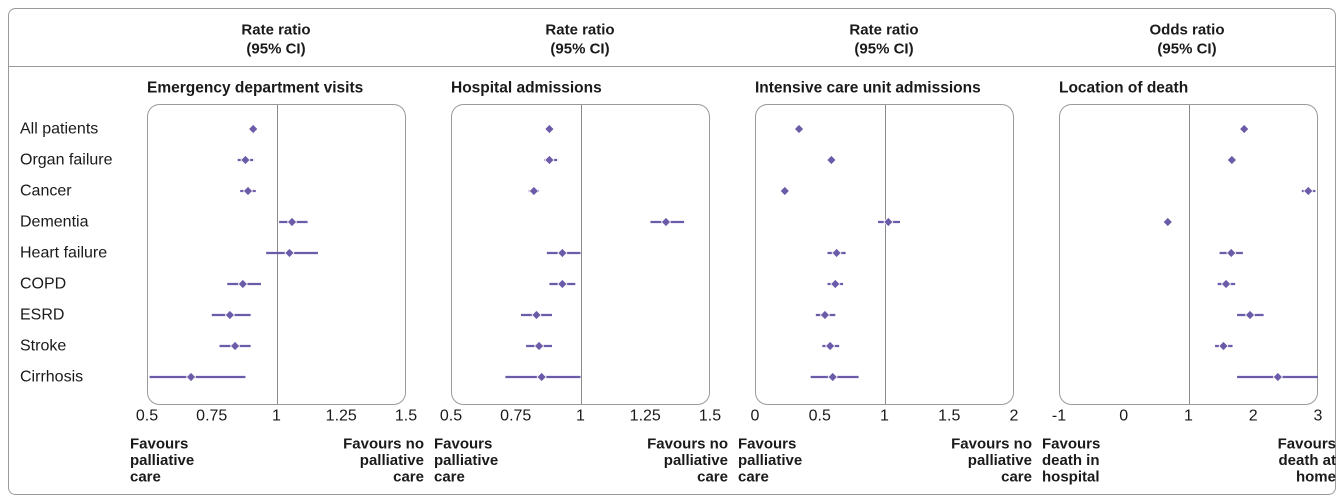  Describe the element at coordinates (54, 222) in the screenshot. I see `category-label: Dementia` at that location.